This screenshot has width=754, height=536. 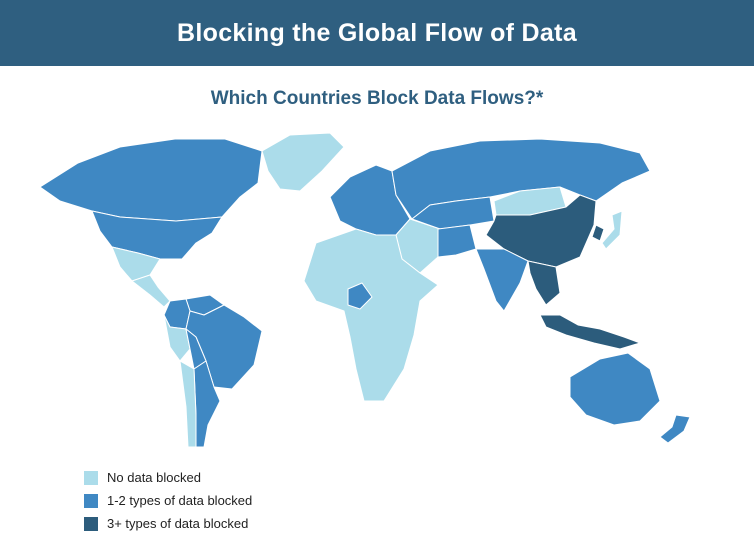 What do you see at coordinates (590, 332) in the screenshot?
I see `region-indonesia` at bounding box center [590, 332].